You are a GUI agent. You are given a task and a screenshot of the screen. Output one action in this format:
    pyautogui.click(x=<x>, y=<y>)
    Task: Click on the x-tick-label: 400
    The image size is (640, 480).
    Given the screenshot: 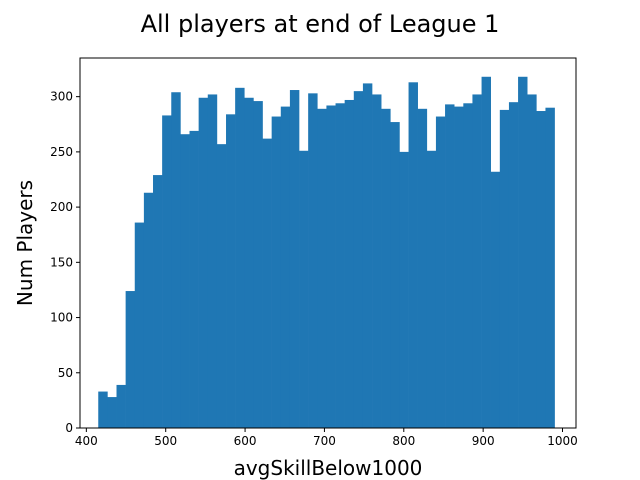 What is the action you would take?
    pyautogui.click(x=86, y=441)
    